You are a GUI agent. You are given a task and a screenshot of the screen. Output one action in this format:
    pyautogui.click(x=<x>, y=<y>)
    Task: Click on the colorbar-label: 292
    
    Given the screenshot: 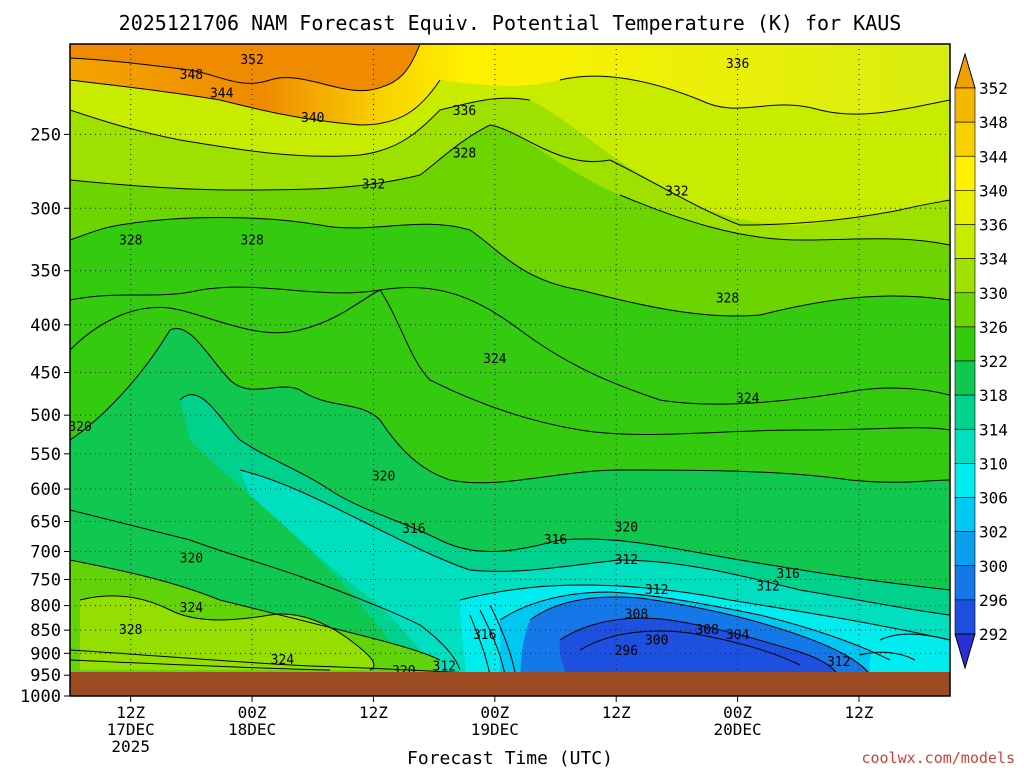 What is the action you would take?
    pyautogui.click(x=993, y=634)
    